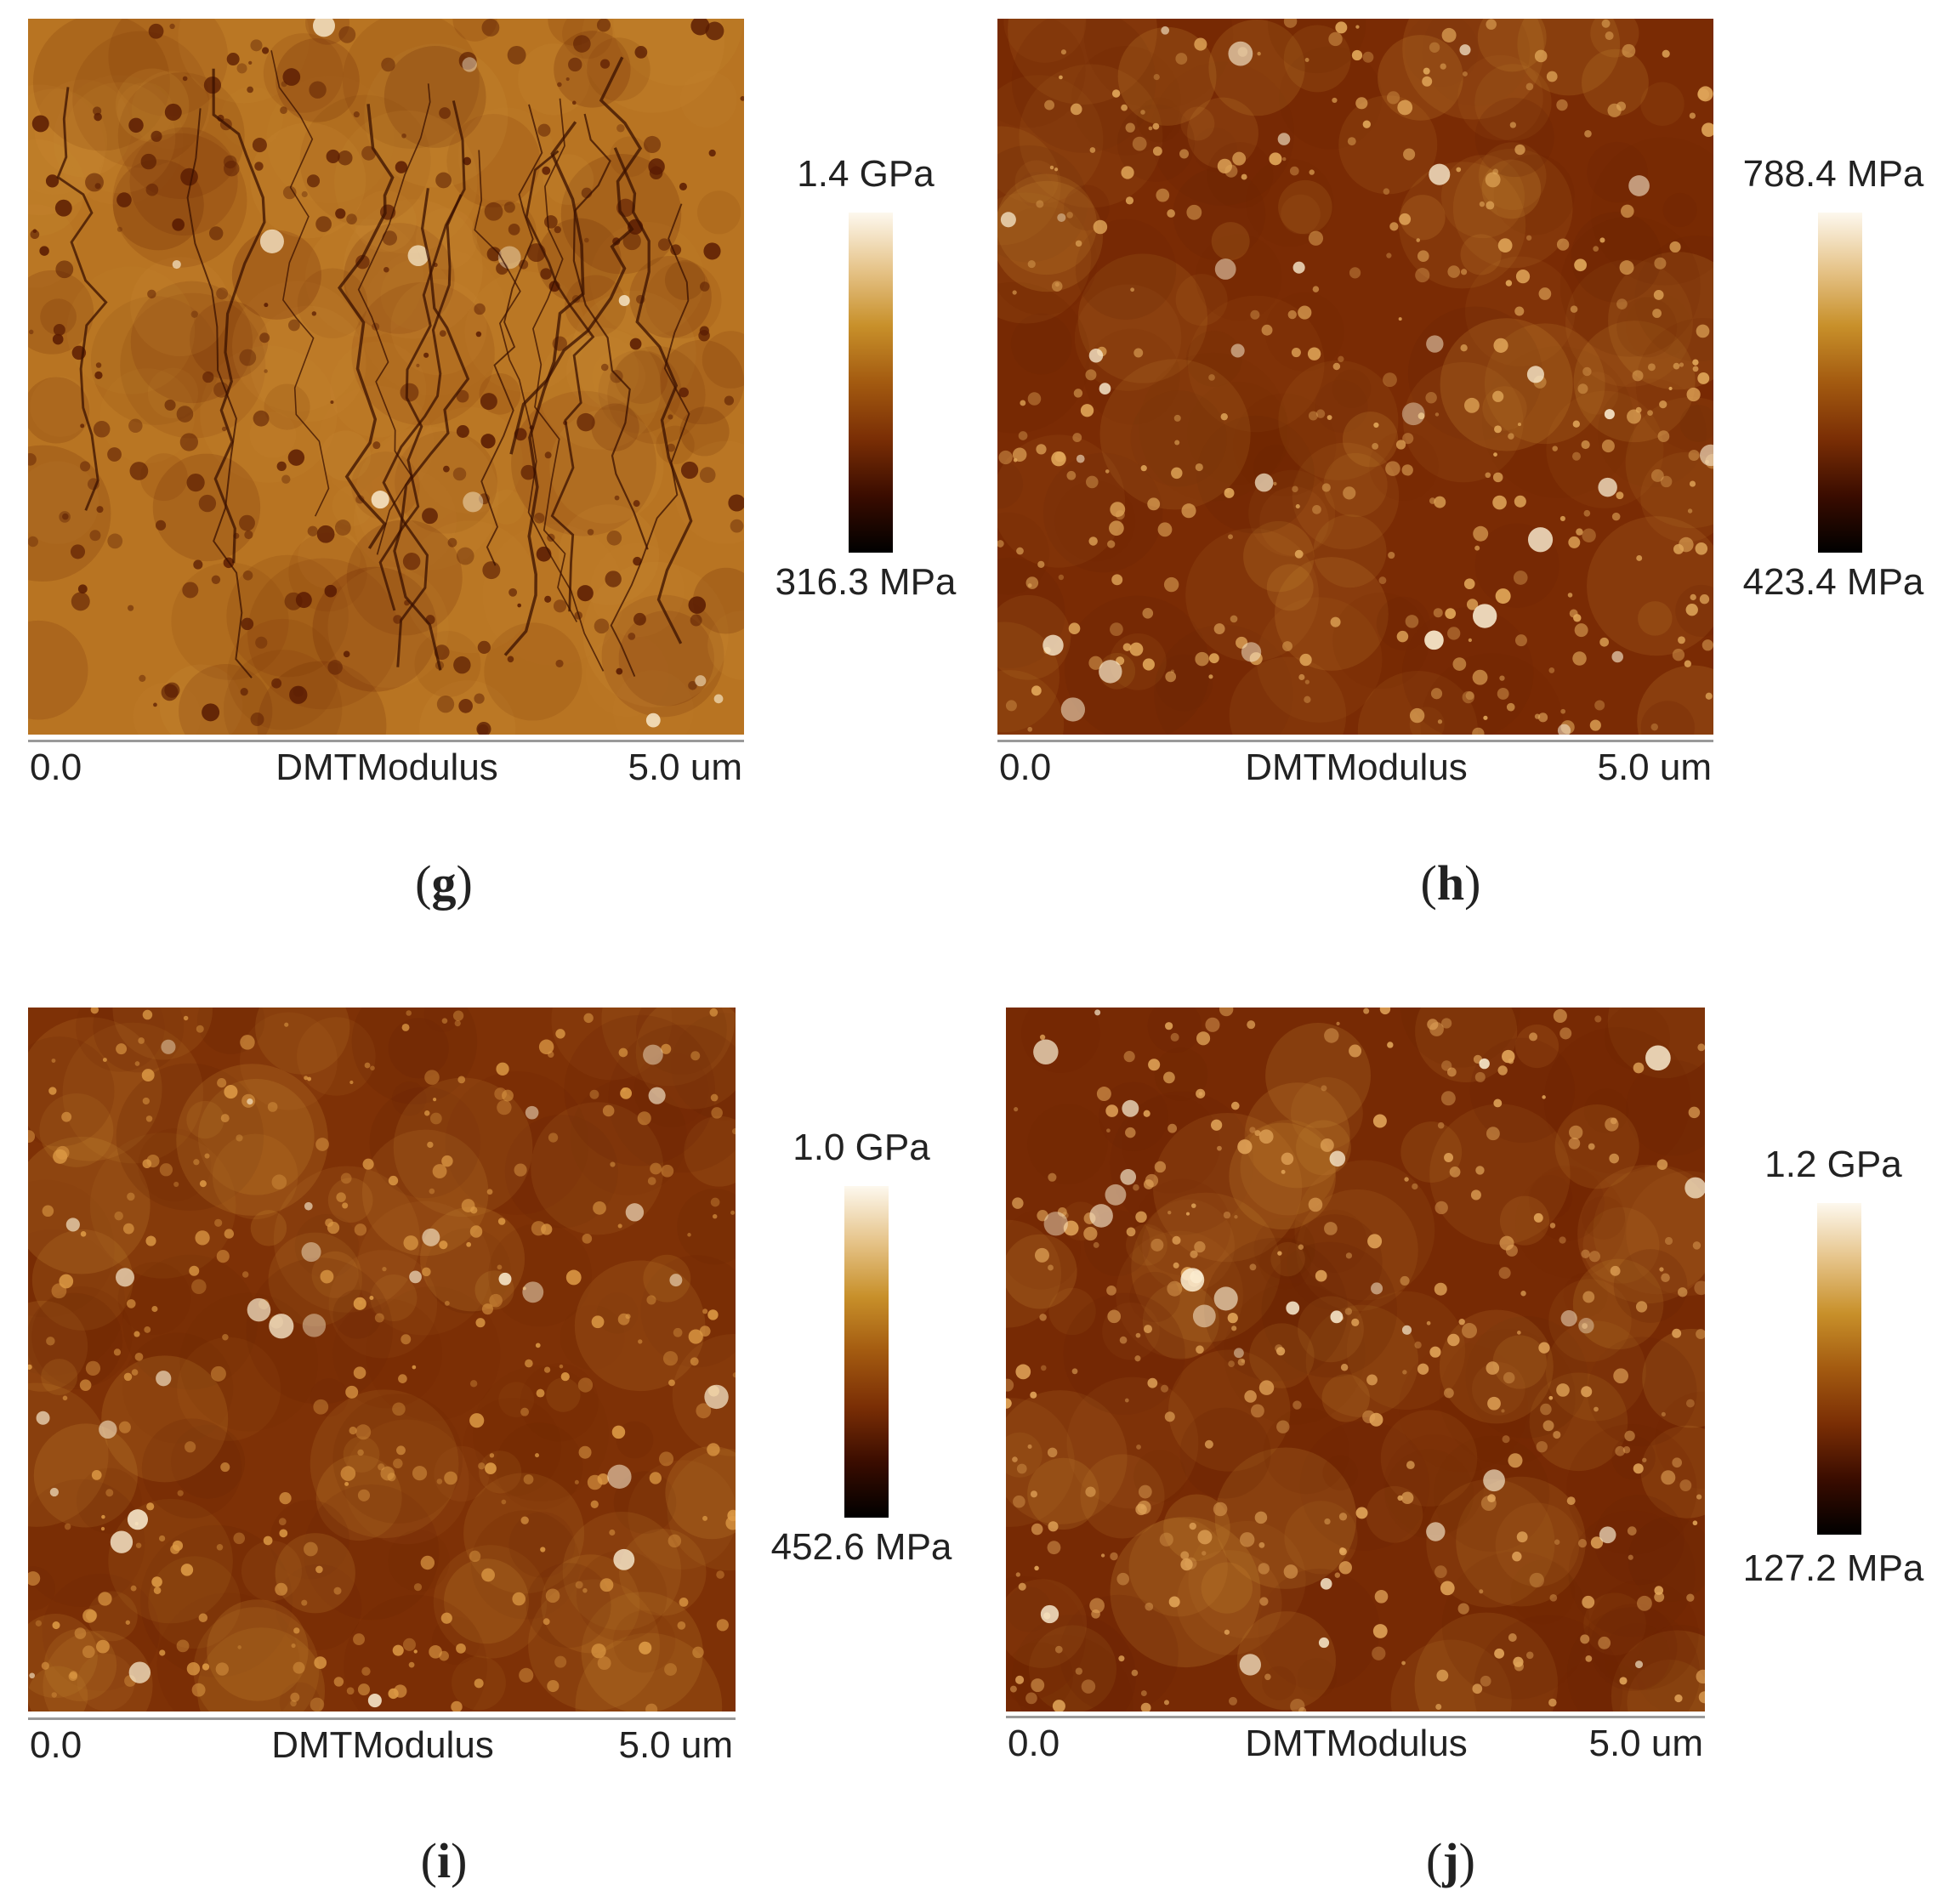  I want to click on colorbar-max-label: 1.2 GPa, so click(1833, 1164).